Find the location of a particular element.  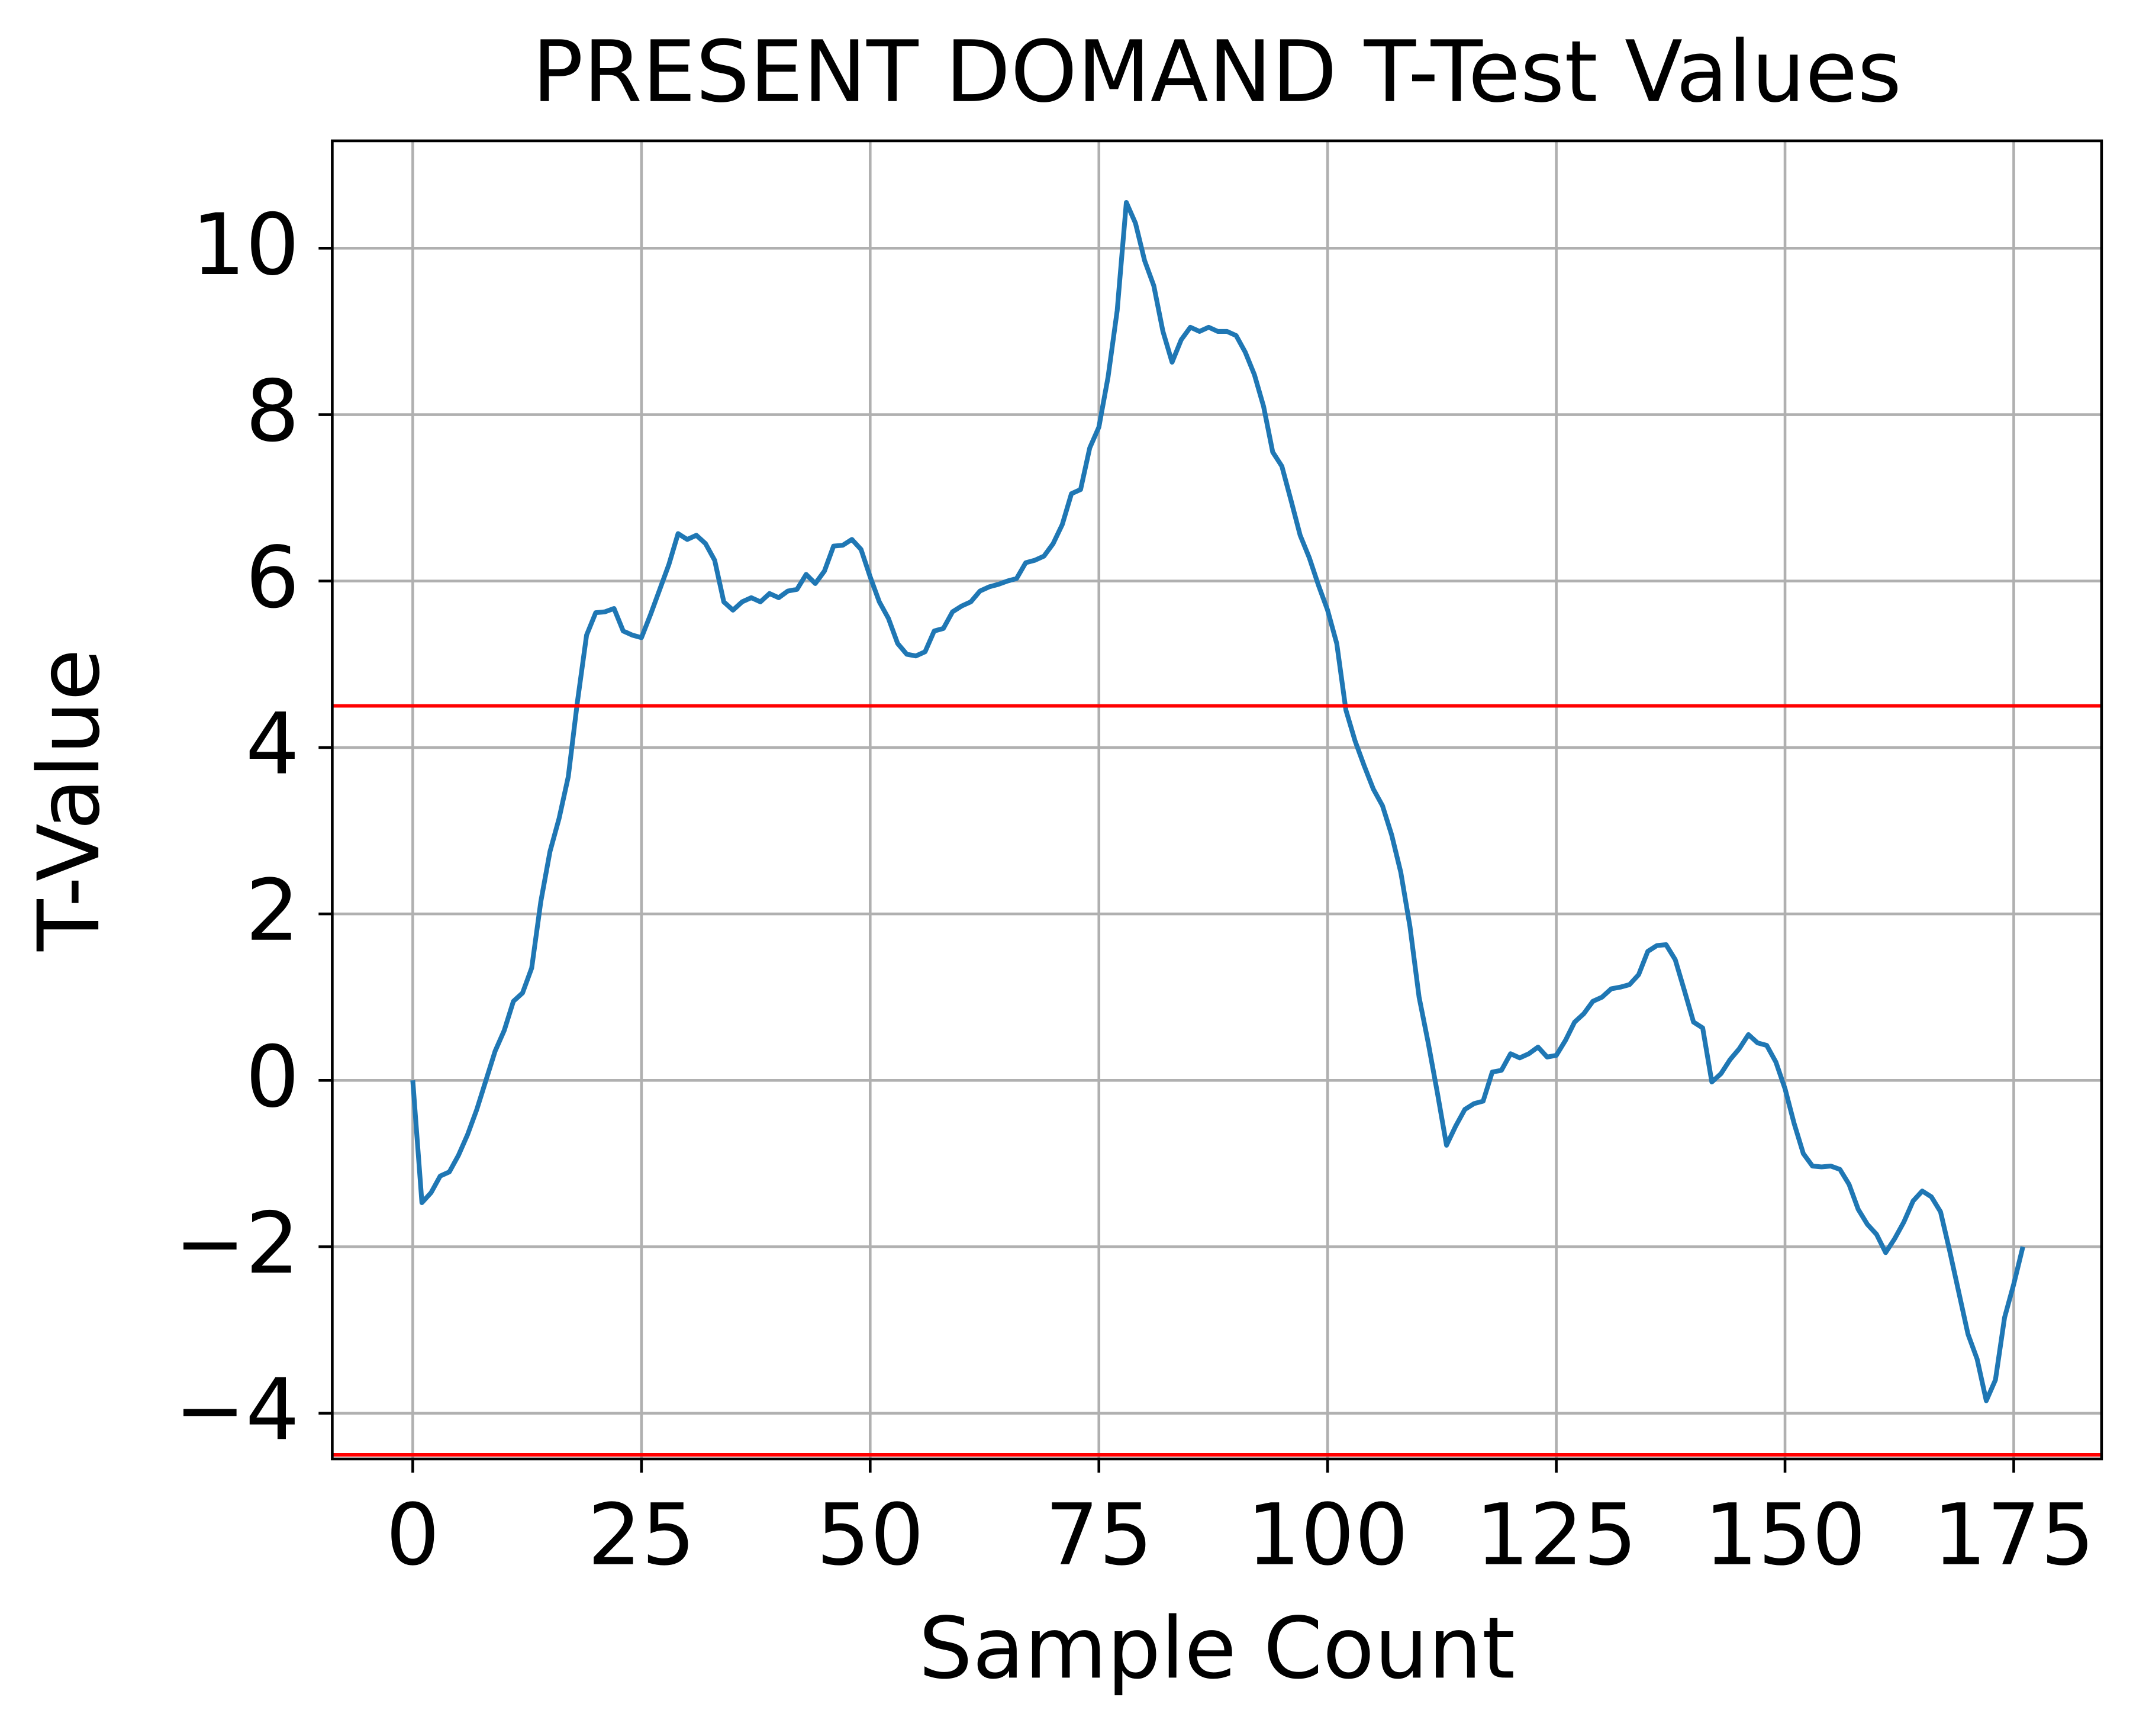

x-tick-label: 150 is located at coordinates (1784, 1535).